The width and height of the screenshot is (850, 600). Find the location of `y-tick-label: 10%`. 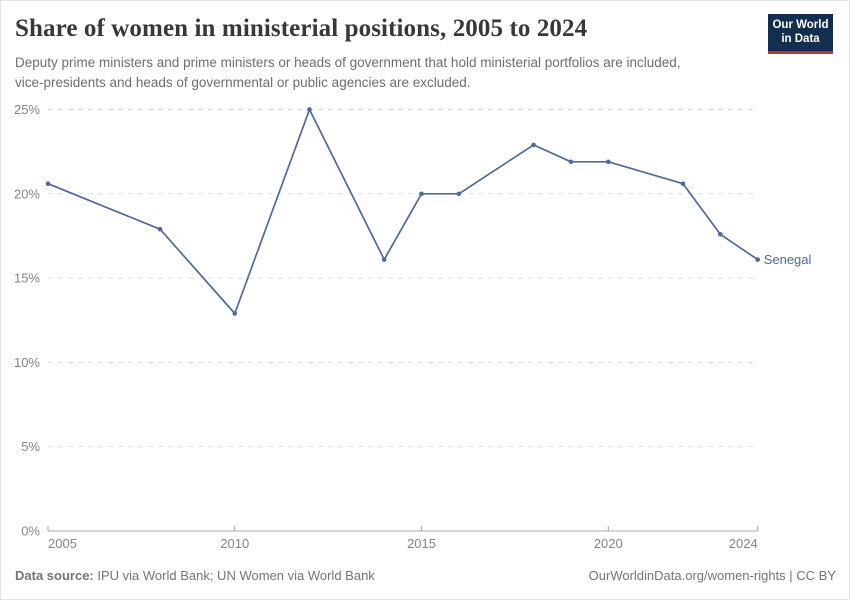

y-tick-label: 10% is located at coordinates (27, 362).